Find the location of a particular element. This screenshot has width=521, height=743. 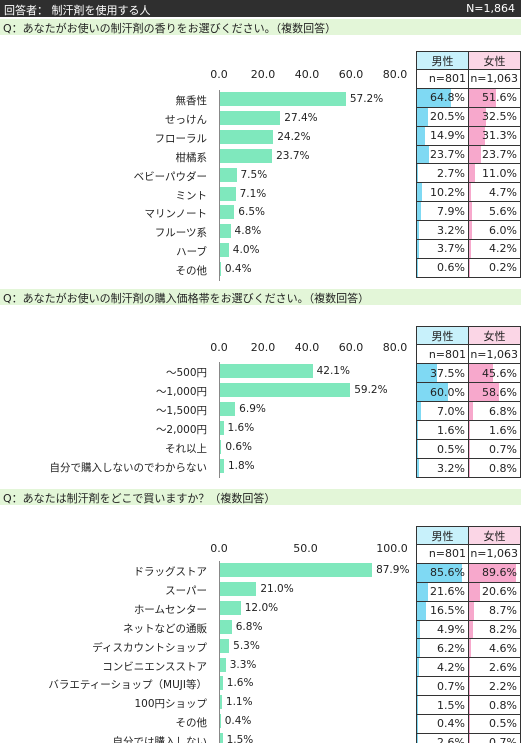

data-label: 1.8% is located at coordinates (241, 466).